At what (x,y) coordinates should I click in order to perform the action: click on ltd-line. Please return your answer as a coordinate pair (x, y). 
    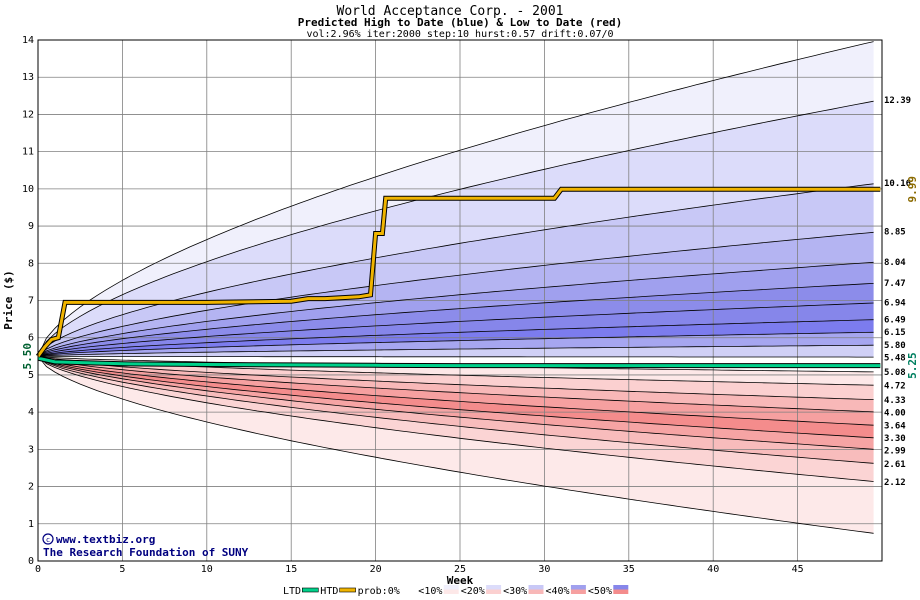
    Looking at the image, I should click on (459, 362).